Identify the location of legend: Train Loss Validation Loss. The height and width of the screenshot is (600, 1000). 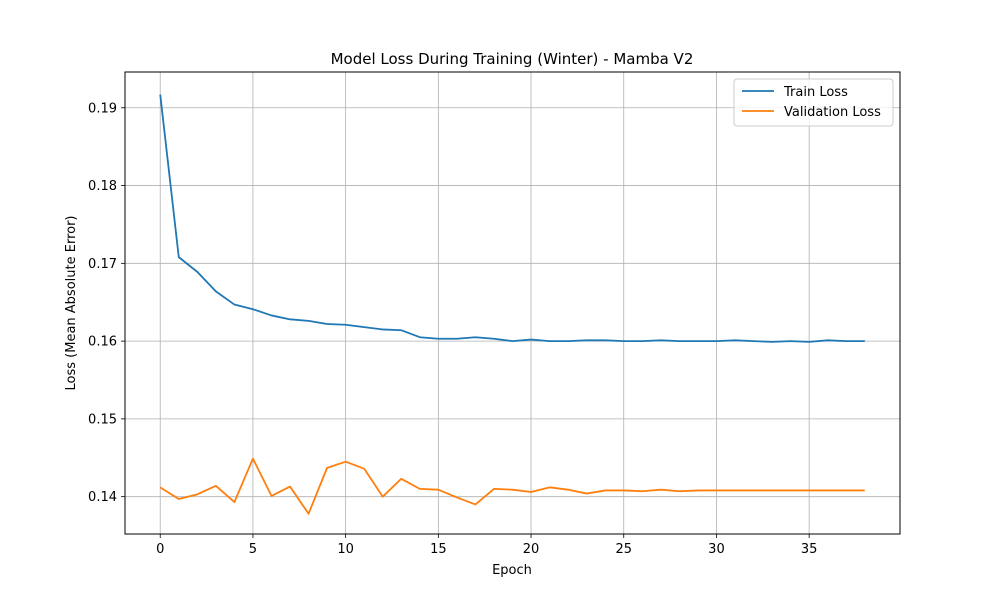
(813, 102).